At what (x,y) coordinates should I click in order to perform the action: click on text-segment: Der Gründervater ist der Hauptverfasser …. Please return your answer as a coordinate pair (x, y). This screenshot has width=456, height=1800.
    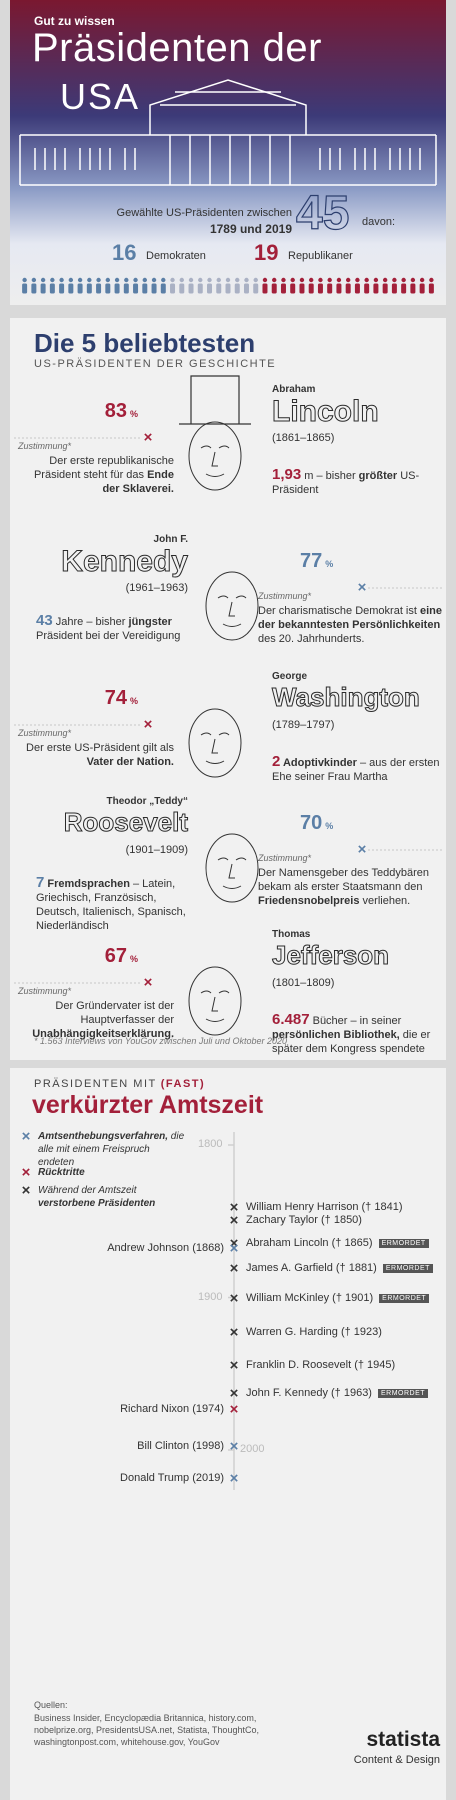
    Looking at the image, I should click on (114, 1013).